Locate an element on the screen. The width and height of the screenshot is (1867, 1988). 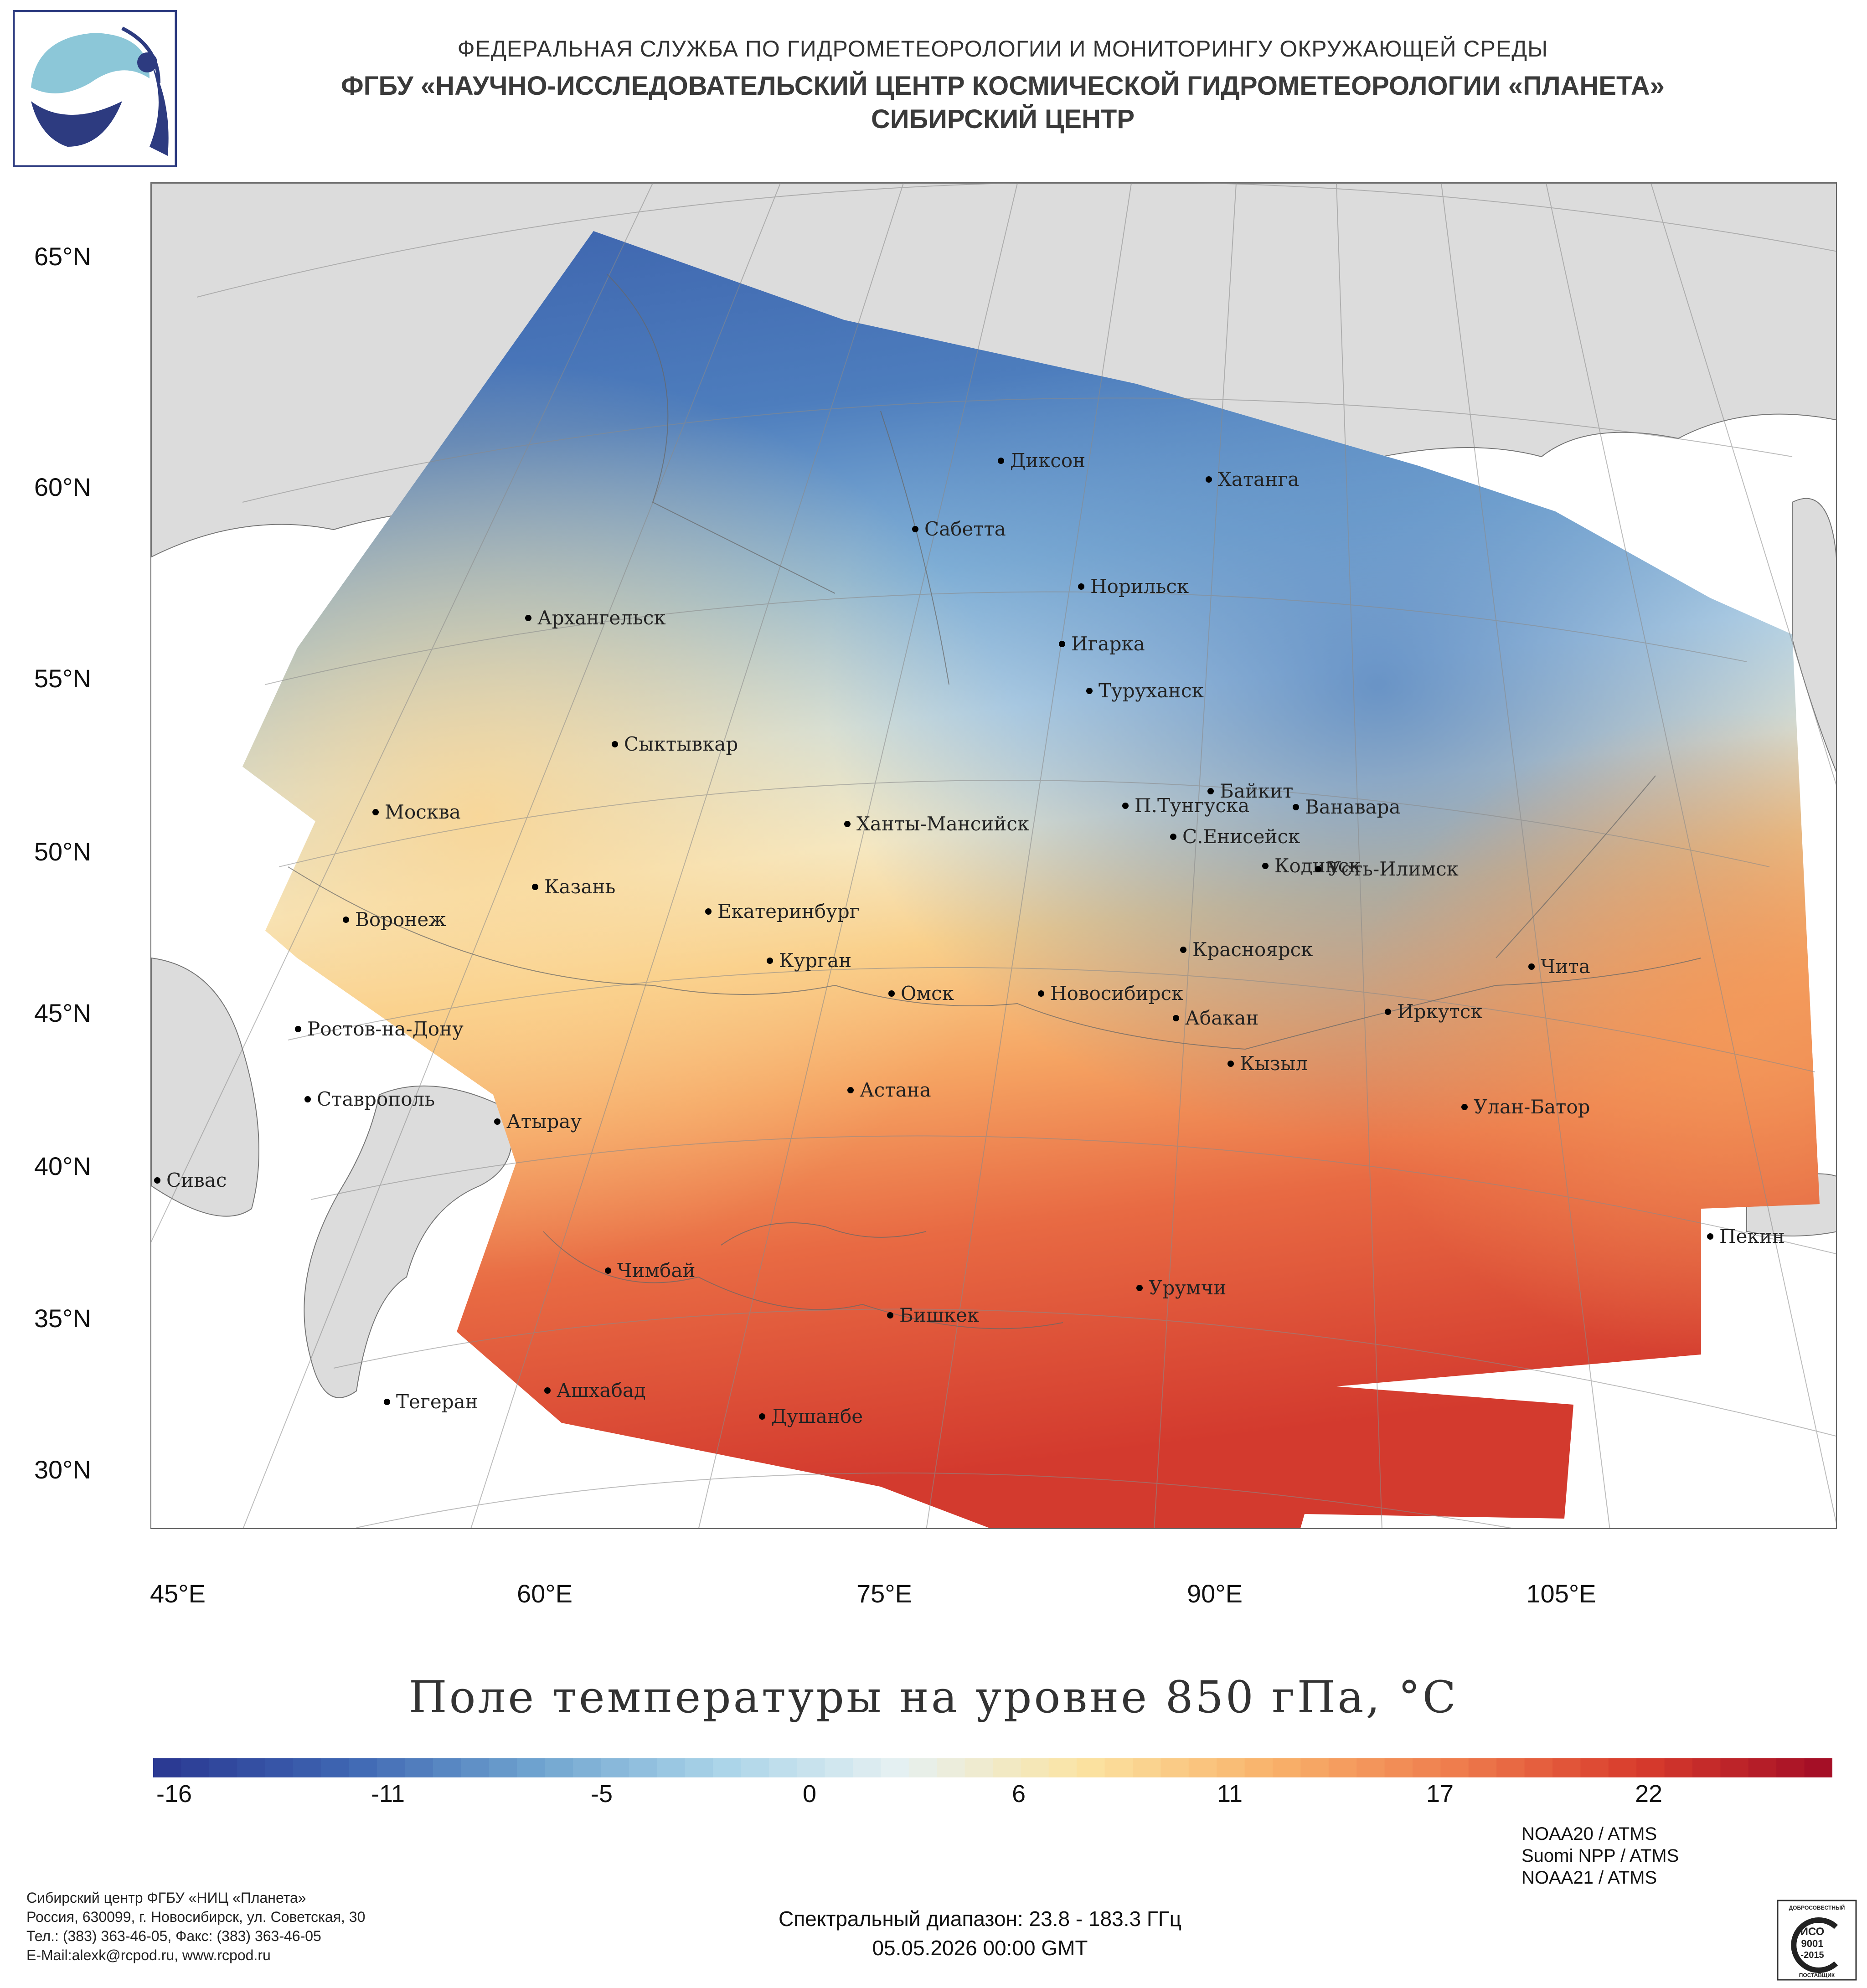
city-label: Атырау is located at coordinates (544, 1121).